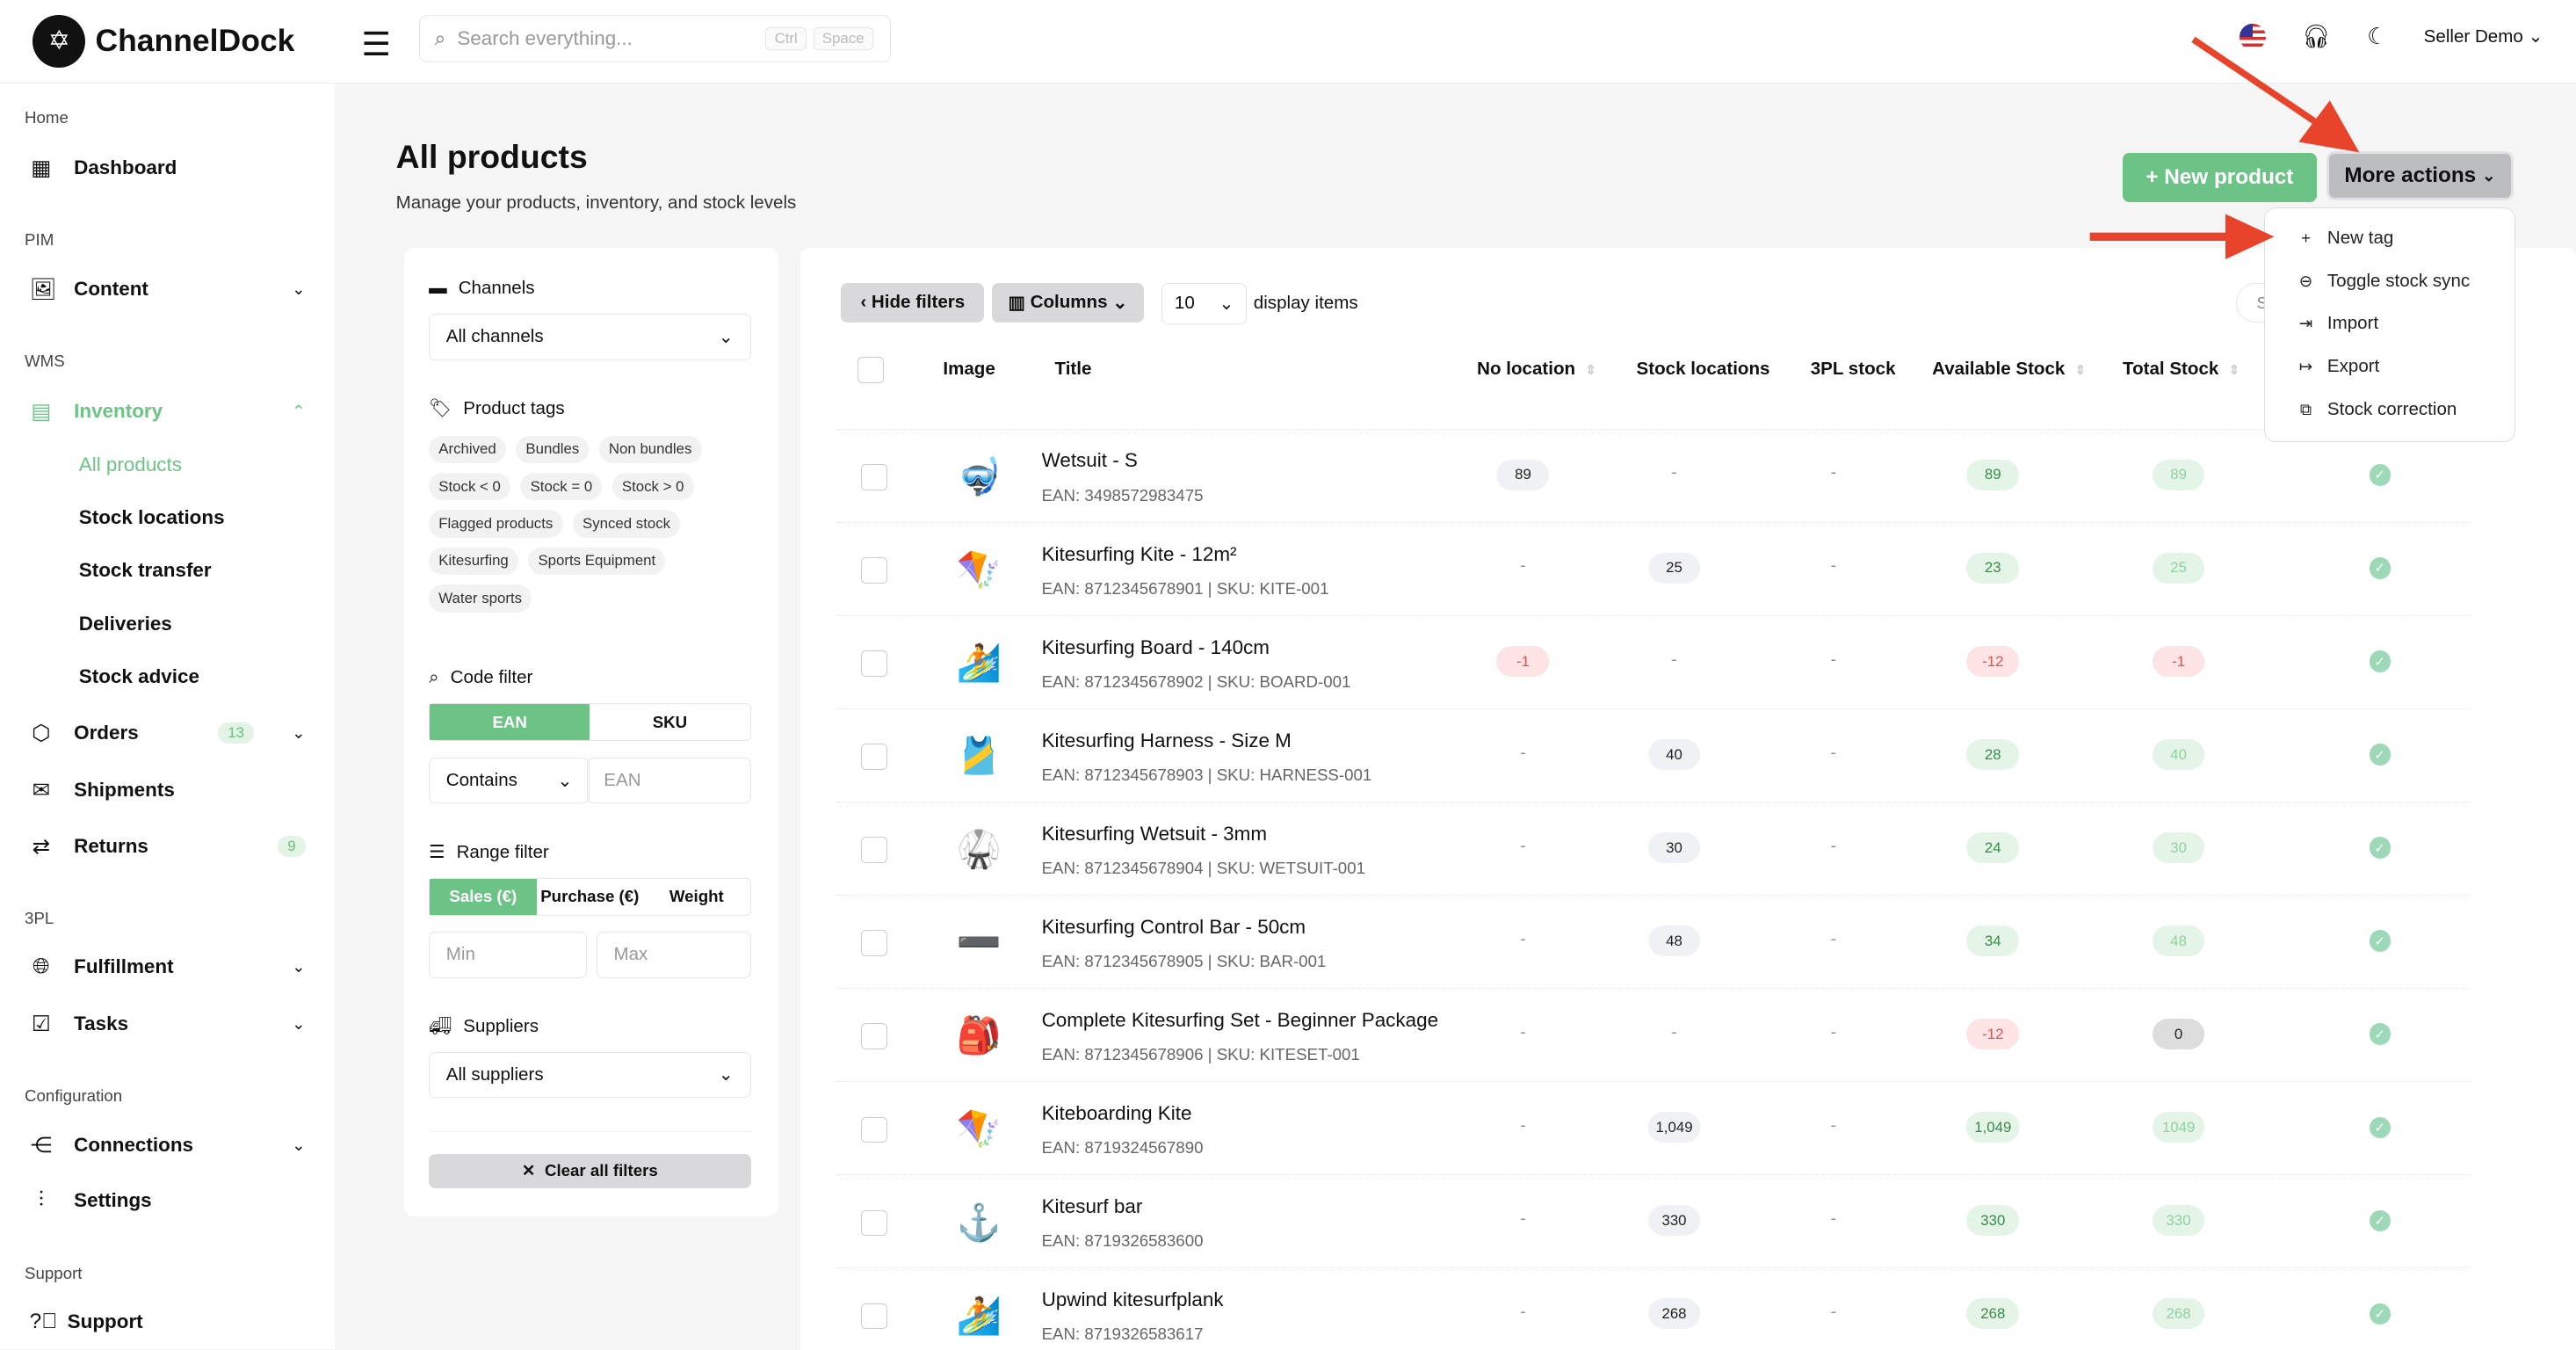 The width and height of the screenshot is (2576, 1350). What do you see at coordinates (626, 524) in the screenshot?
I see `tag-filter-chip: Synced stock` at bounding box center [626, 524].